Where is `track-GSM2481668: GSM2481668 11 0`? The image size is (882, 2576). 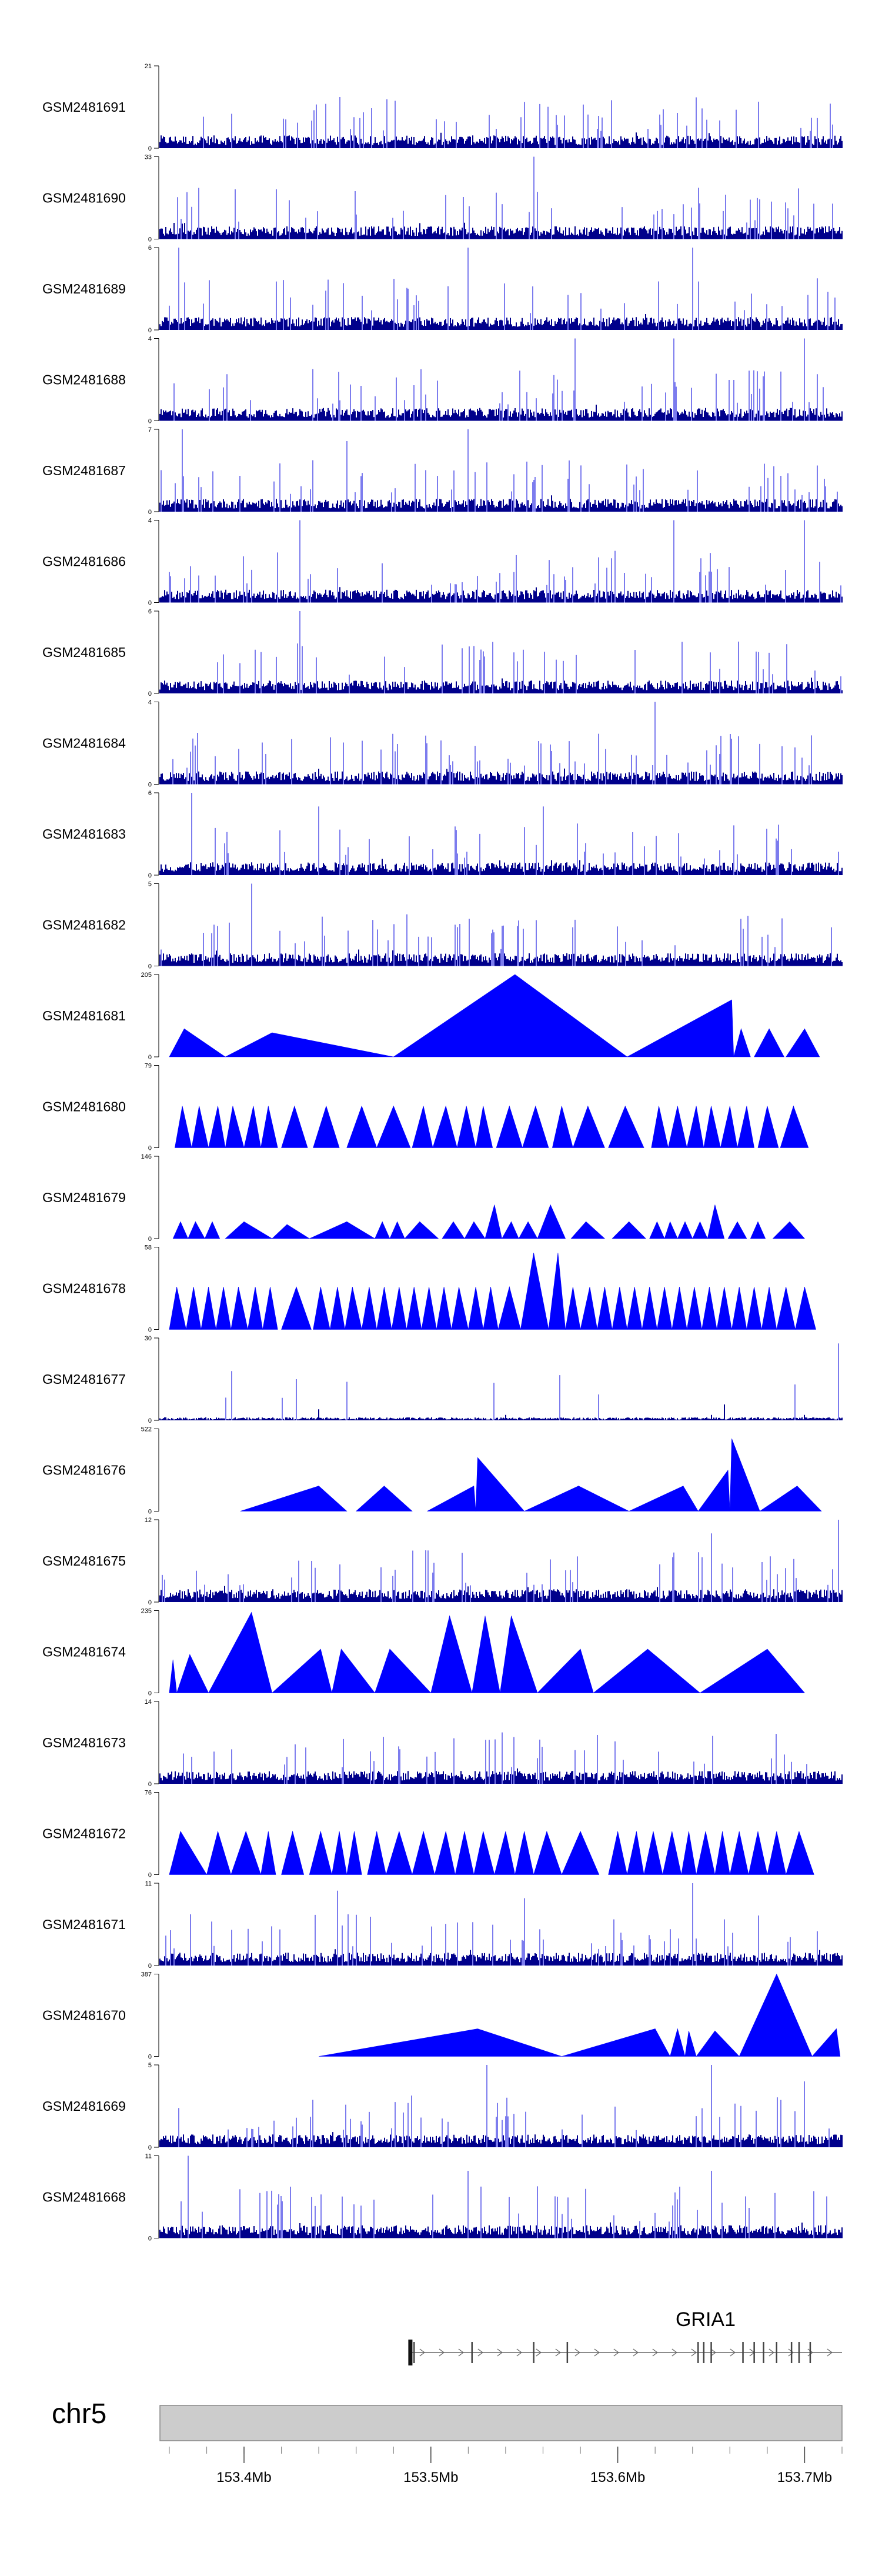 track-GSM2481668: GSM2481668 11 0 is located at coordinates (442, 2198).